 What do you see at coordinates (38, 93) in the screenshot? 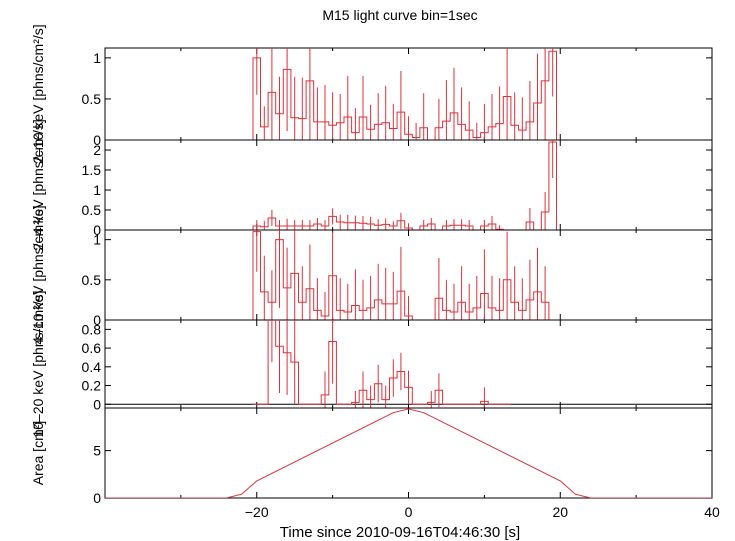
I see `y-axis-label: 2–10 keV [phns/cm²/s]` at bounding box center [38, 93].